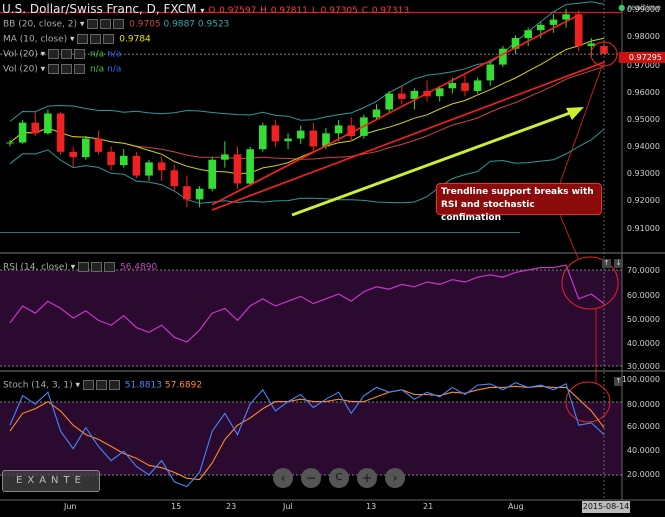 Image resolution: width=665 pixels, height=517 pixels. I want to click on price-tick: 0.92000, so click(643, 200).